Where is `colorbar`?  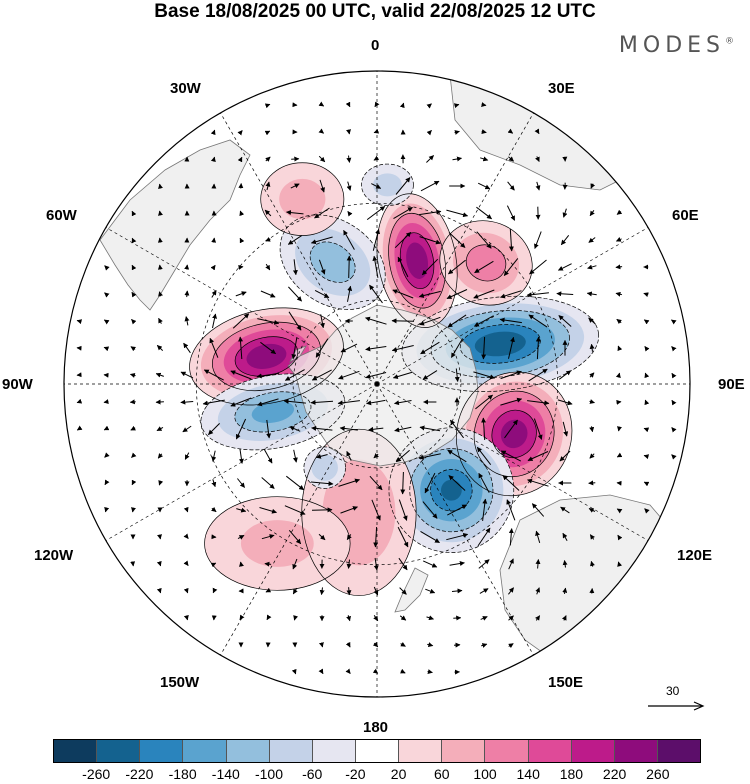 colorbar is located at coordinates (377, 751).